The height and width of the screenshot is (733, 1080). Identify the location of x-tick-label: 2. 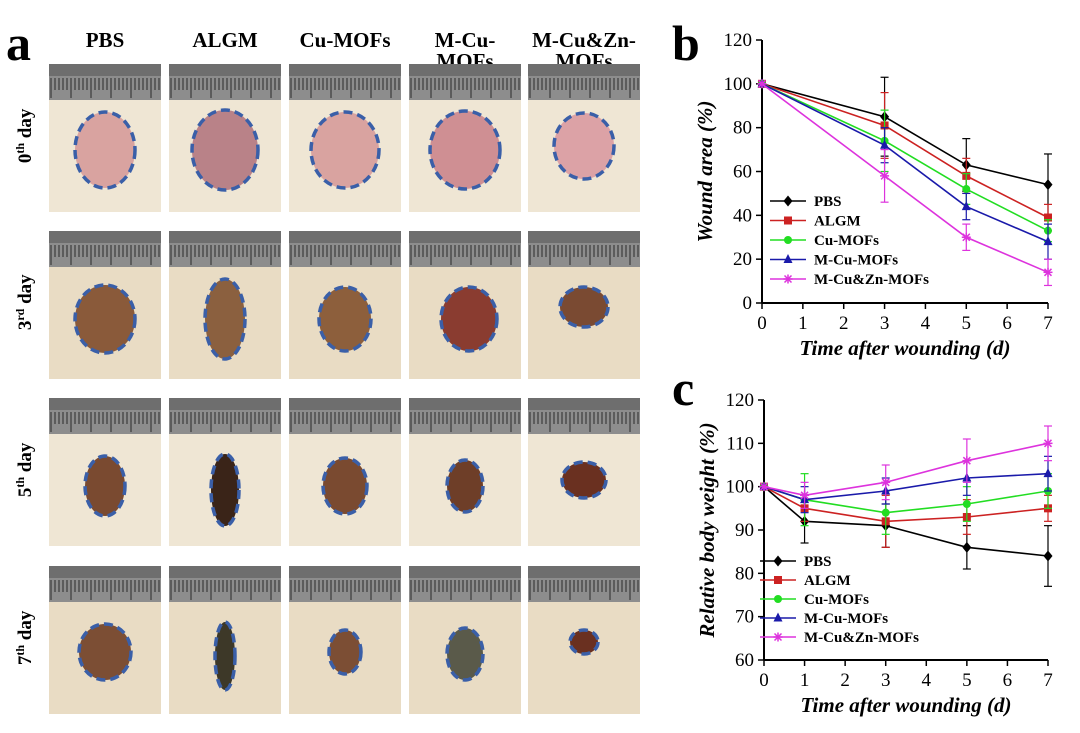
(844, 323).